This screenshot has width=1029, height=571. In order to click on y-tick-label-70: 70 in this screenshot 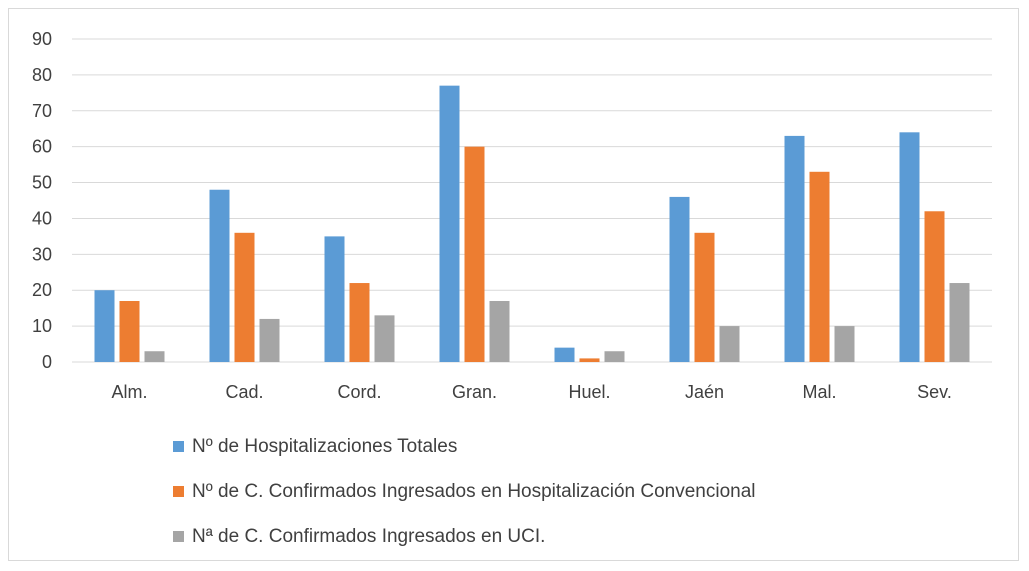, I will do `click(42, 111)`.